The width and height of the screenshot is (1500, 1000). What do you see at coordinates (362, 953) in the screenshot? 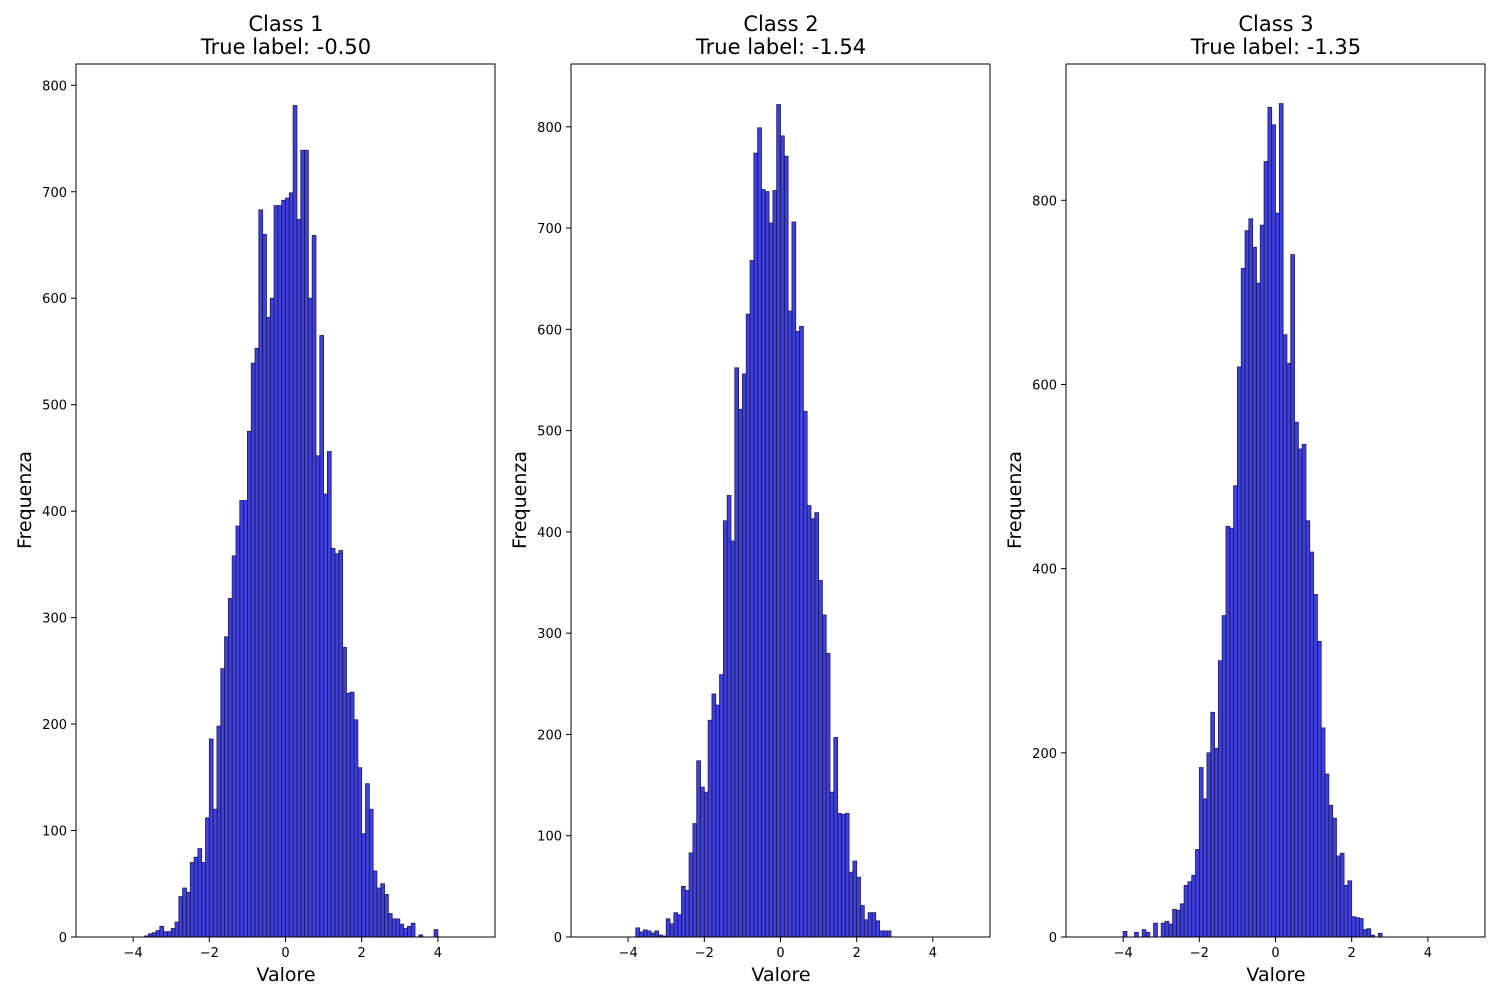
I see `x-tick-label: 2` at bounding box center [362, 953].